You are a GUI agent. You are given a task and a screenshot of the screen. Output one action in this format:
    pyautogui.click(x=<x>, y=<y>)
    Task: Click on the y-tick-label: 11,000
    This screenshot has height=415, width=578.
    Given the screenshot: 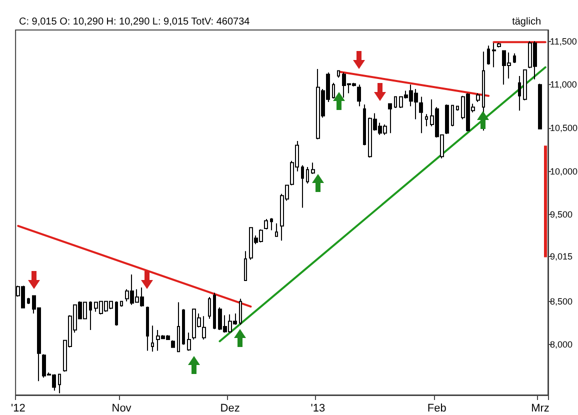 What is the action you would take?
    pyautogui.click(x=563, y=85)
    